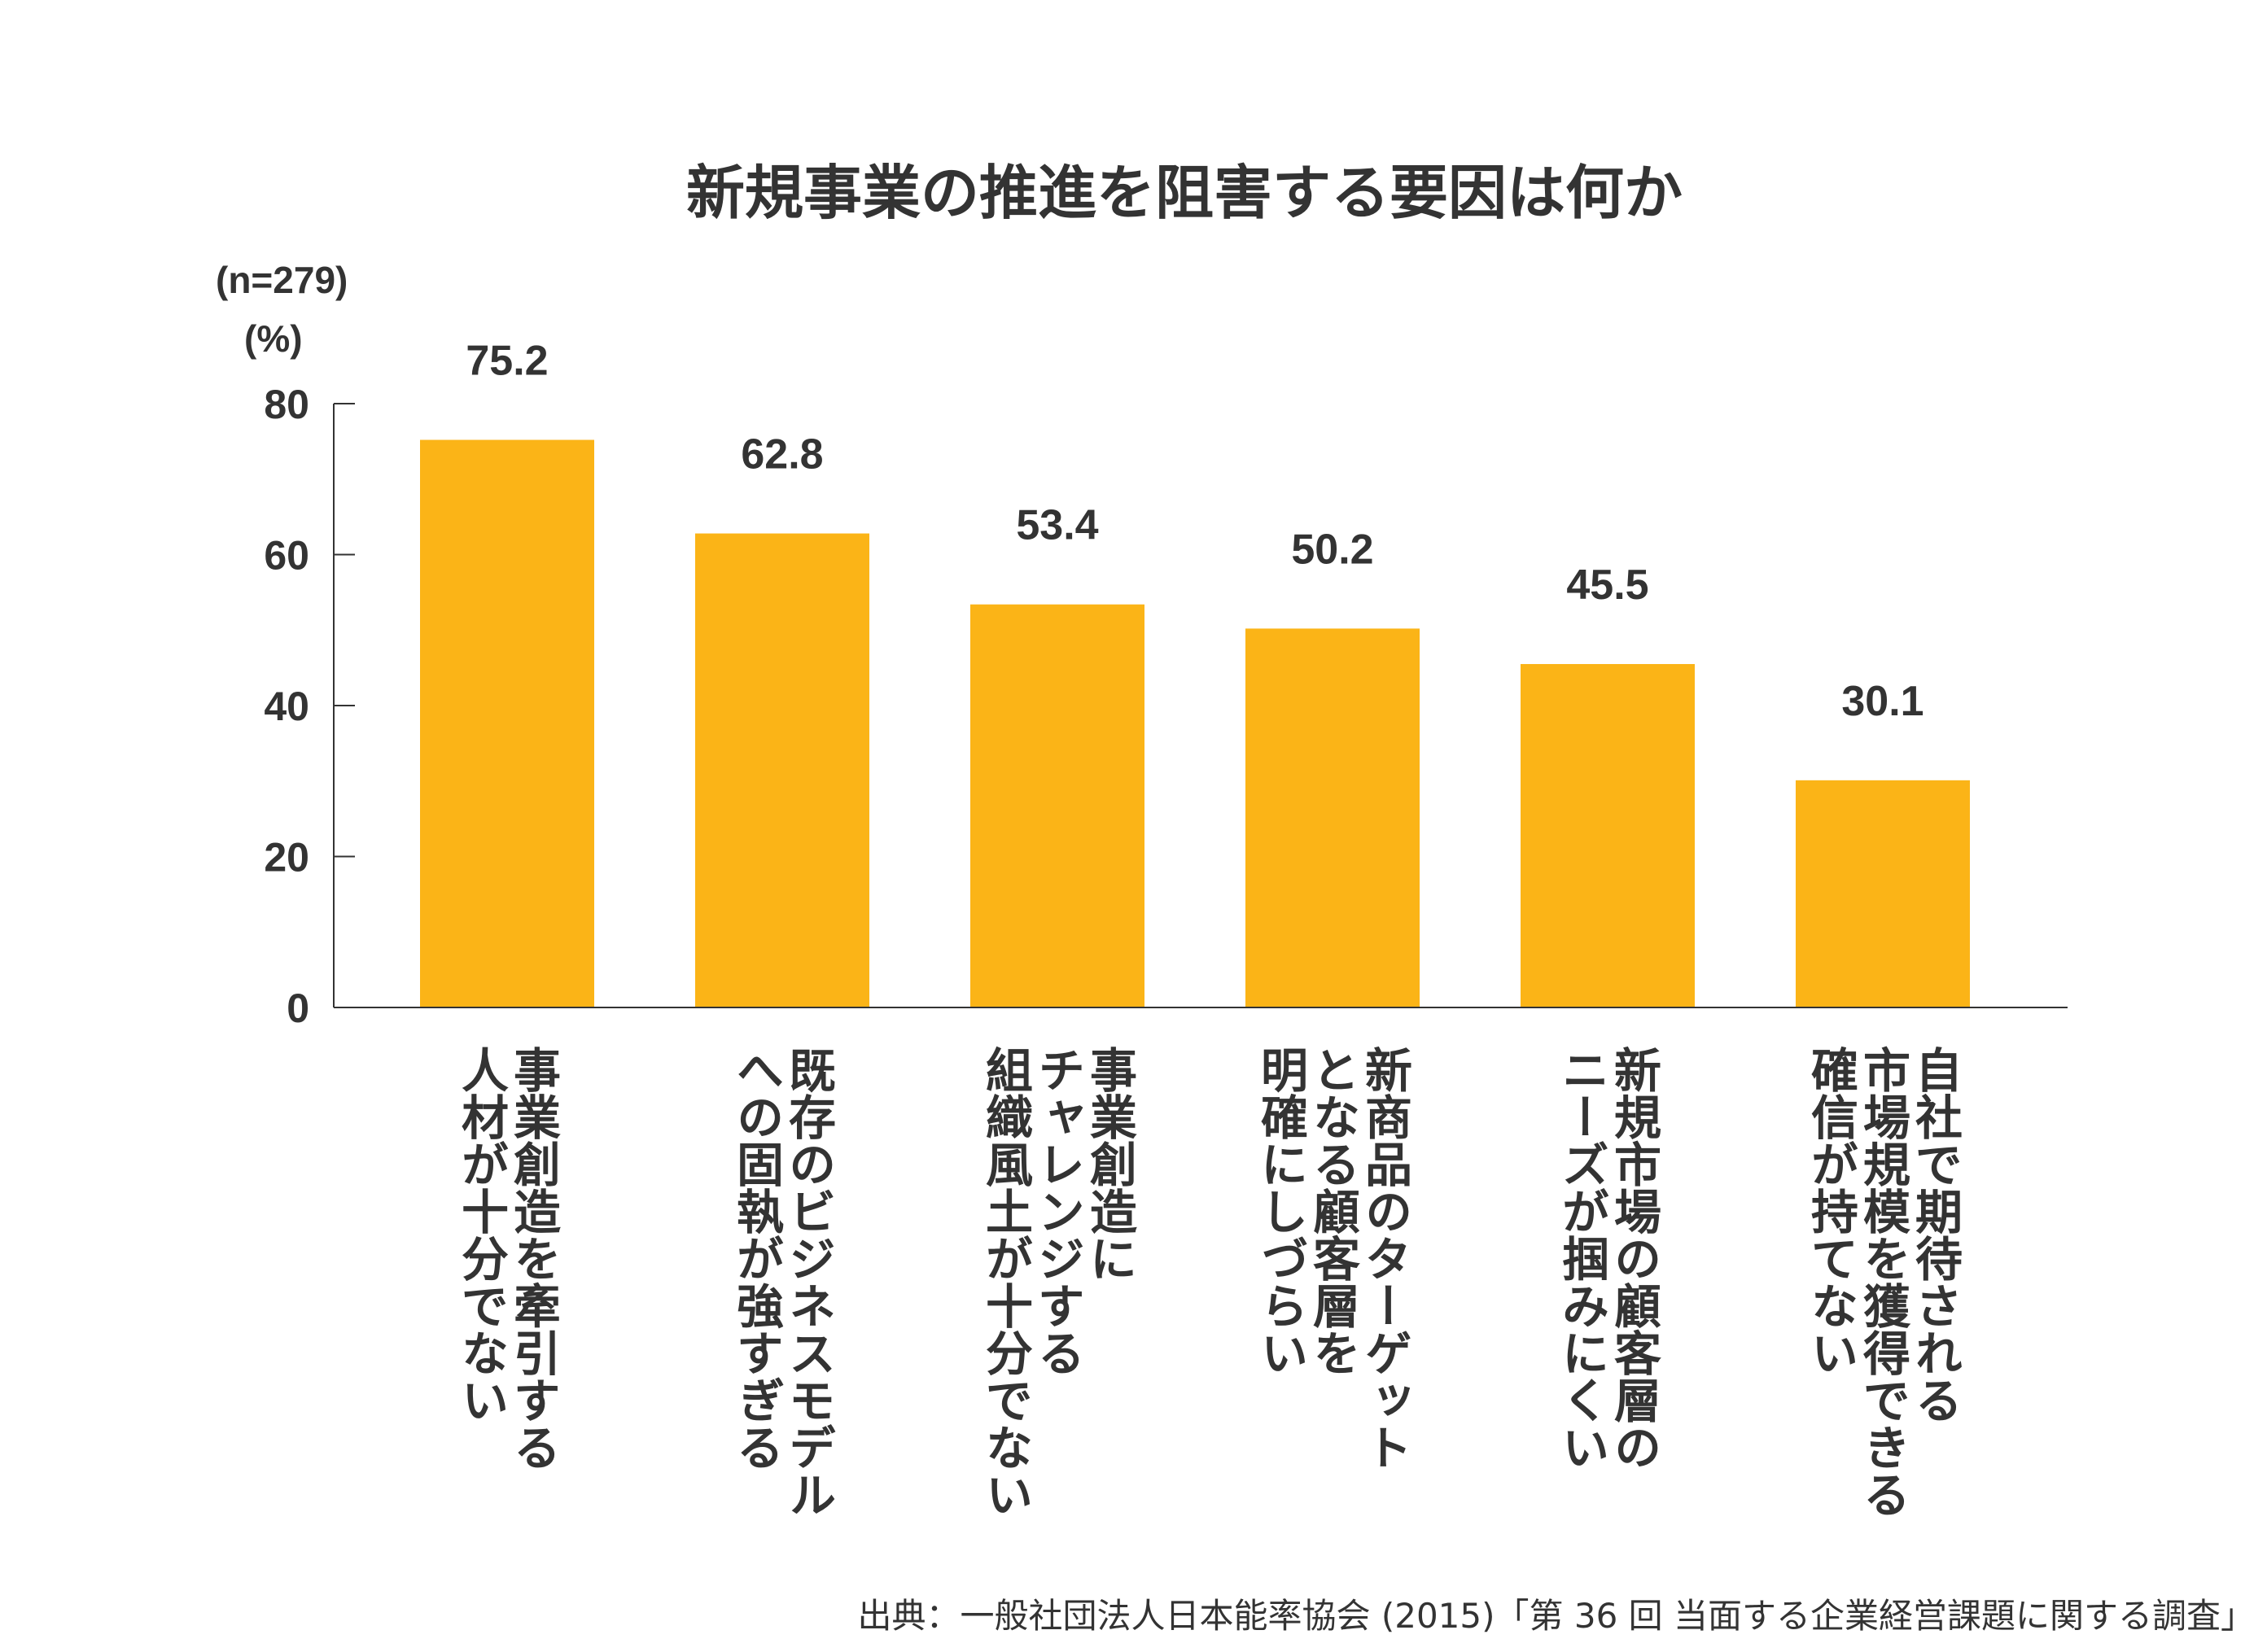 This screenshot has height=1652, width=2267. I want to click on bar-value-label: 50.2, so click(1332, 549).